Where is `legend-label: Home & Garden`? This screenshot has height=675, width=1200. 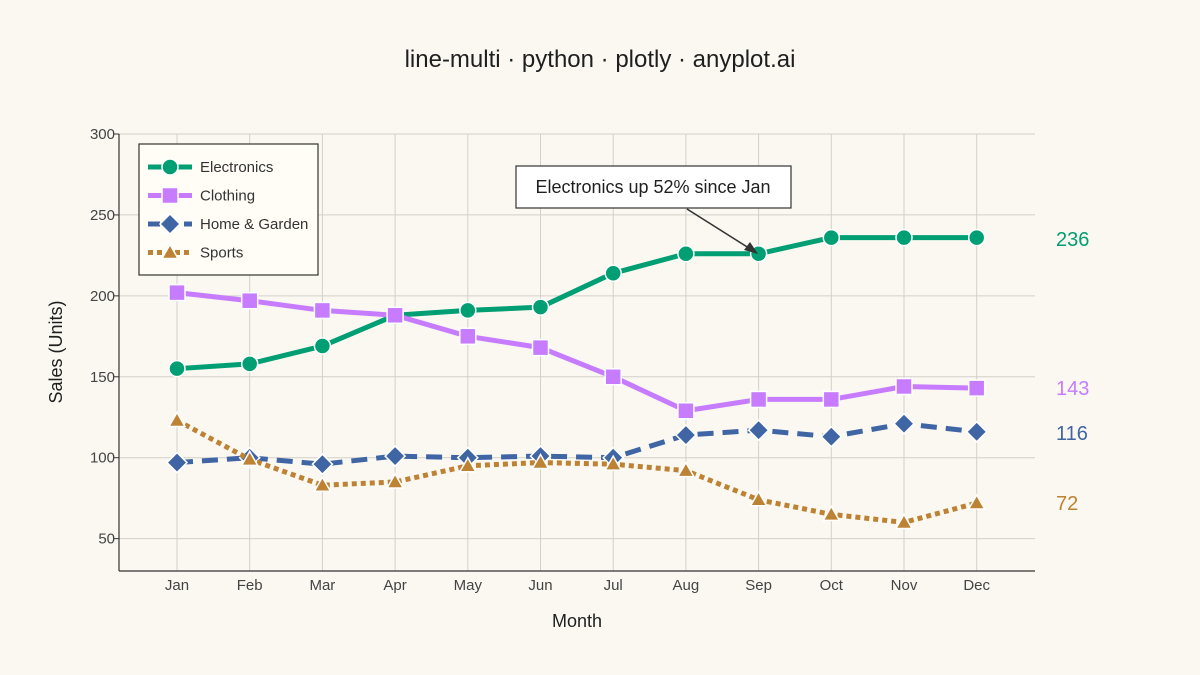
legend-label: Home & Garden is located at coordinates (254, 224).